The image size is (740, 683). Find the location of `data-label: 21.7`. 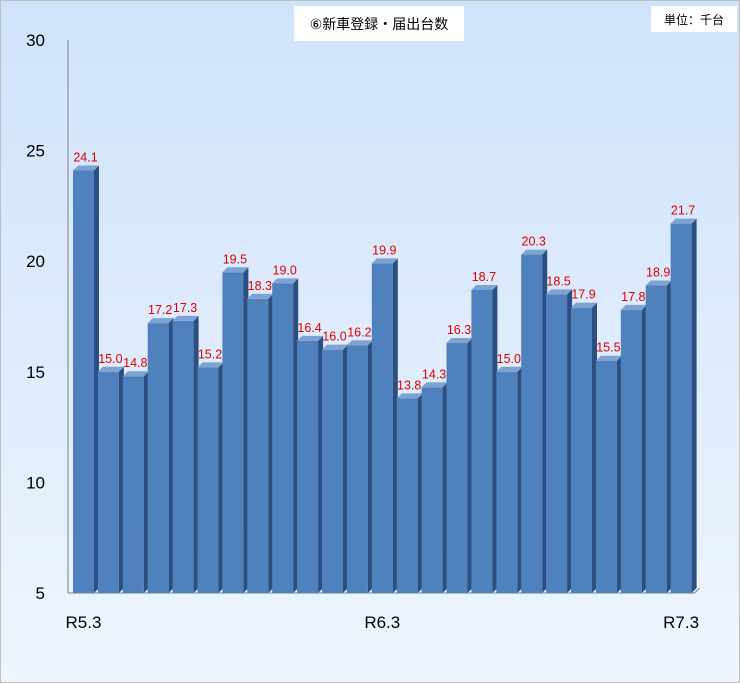

data-label: 21.7 is located at coordinates (683, 211).